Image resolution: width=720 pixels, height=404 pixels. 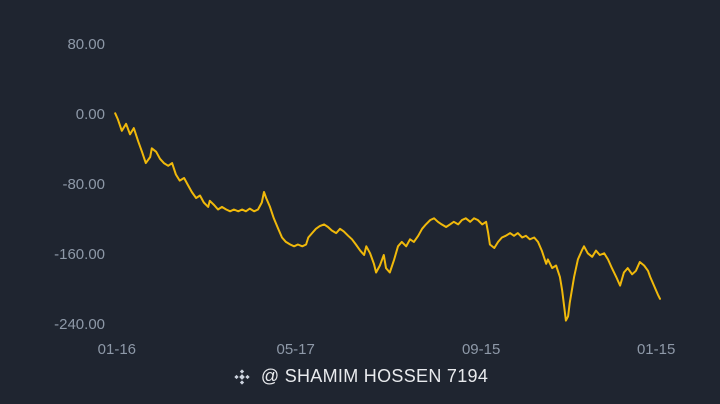 What do you see at coordinates (481, 349) in the screenshot?
I see `x-tick-label: 09-15` at bounding box center [481, 349].